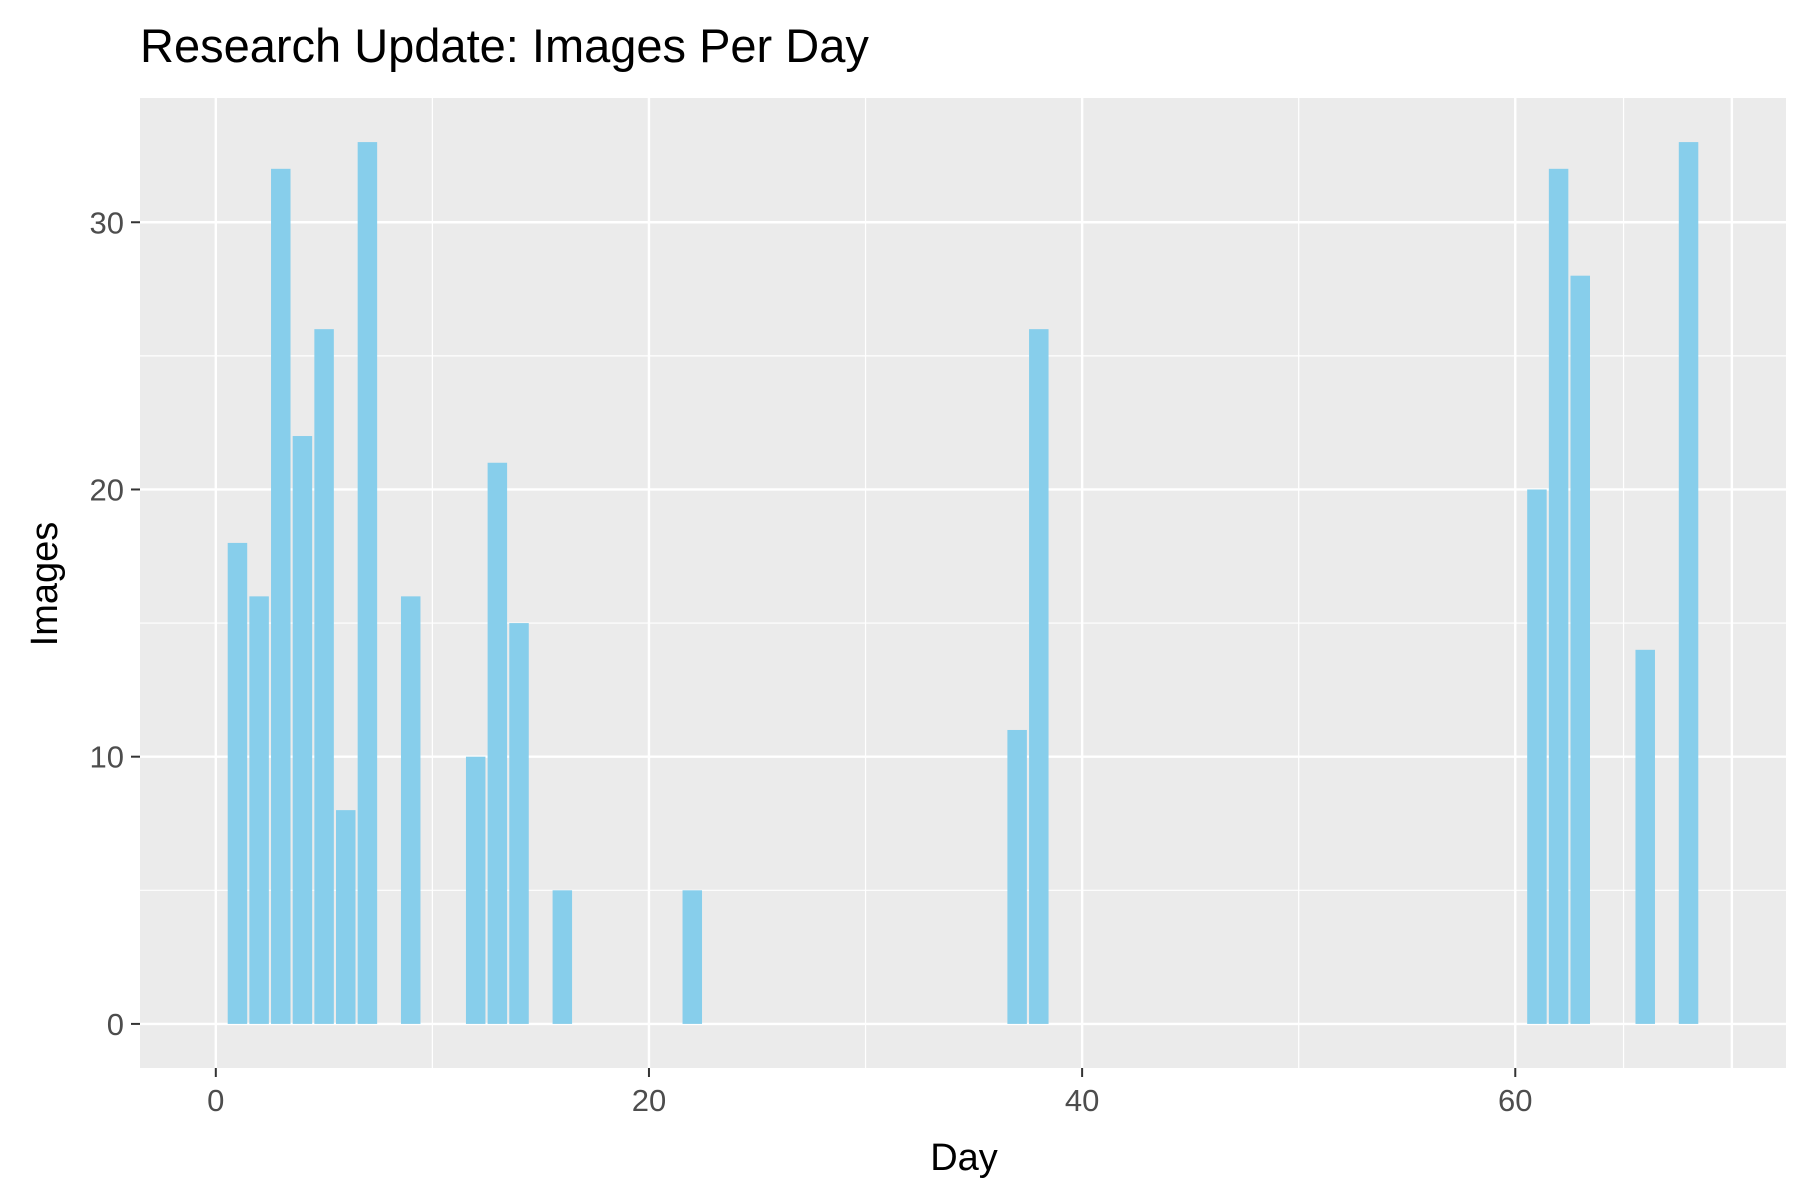 The image size is (1800, 1200). I want to click on y-tick-label: 0, so click(115, 1024).